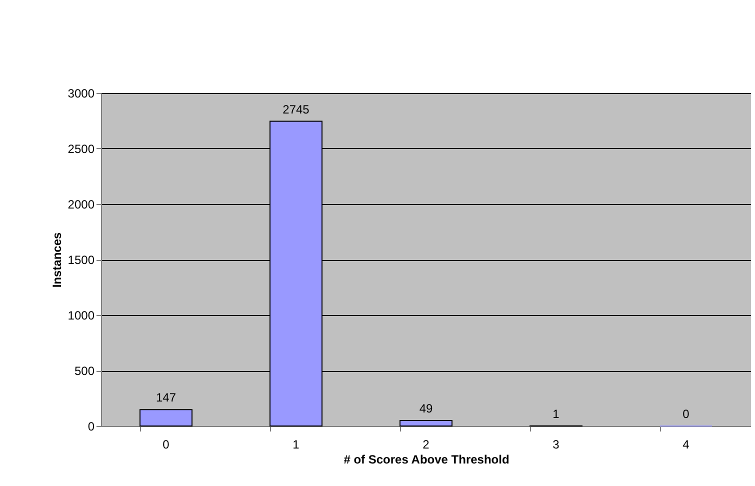 The height and width of the screenshot is (486, 755). I want to click on data-label: 1, so click(556, 413).